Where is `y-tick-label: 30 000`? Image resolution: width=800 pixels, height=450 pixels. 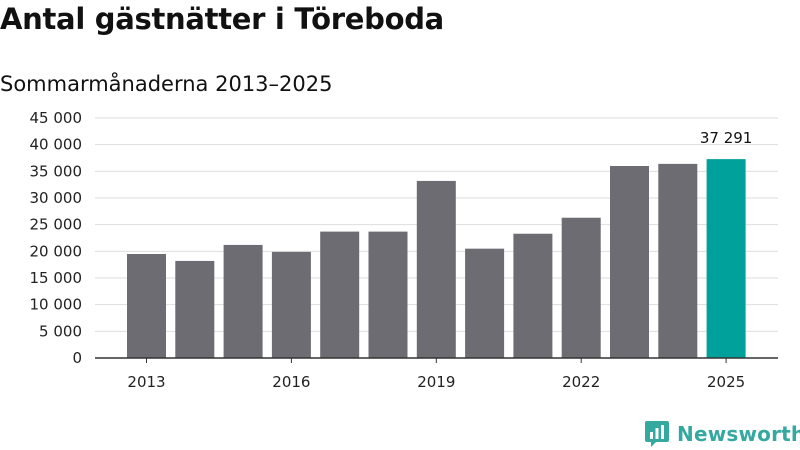
y-tick-label: 30 000 is located at coordinates (56, 198).